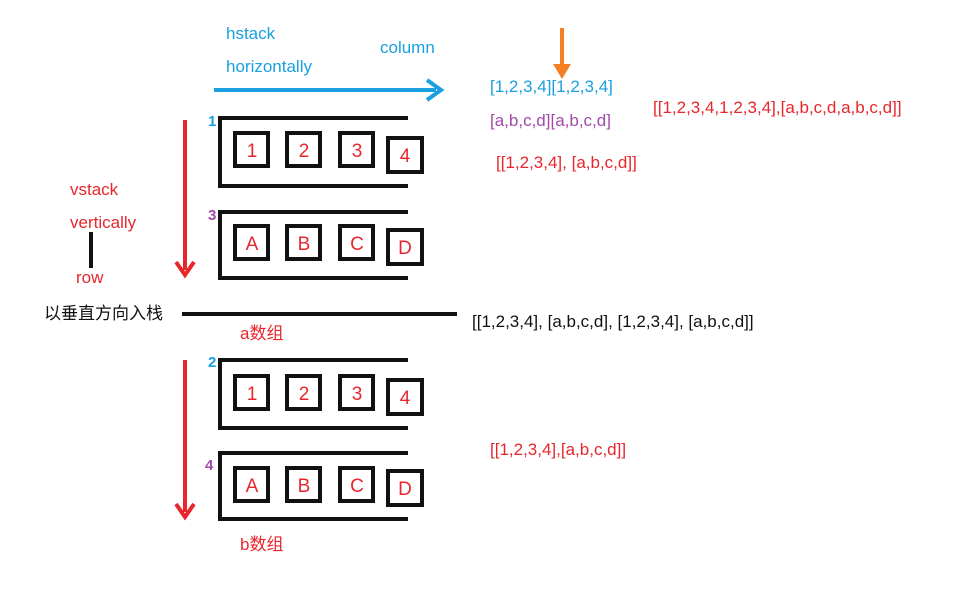 This screenshot has width=979, height=594. What do you see at coordinates (304, 151) in the screenshot?
I see `cell-a-num-2: 2` at bounding box center [304, 151].